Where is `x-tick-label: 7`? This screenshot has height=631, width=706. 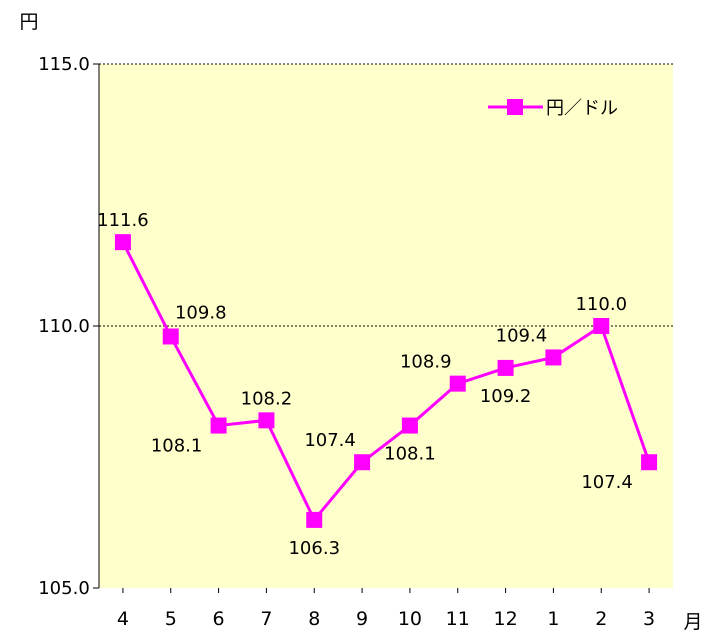
x-tick-label: 7 is located at coordinates (266, 619).